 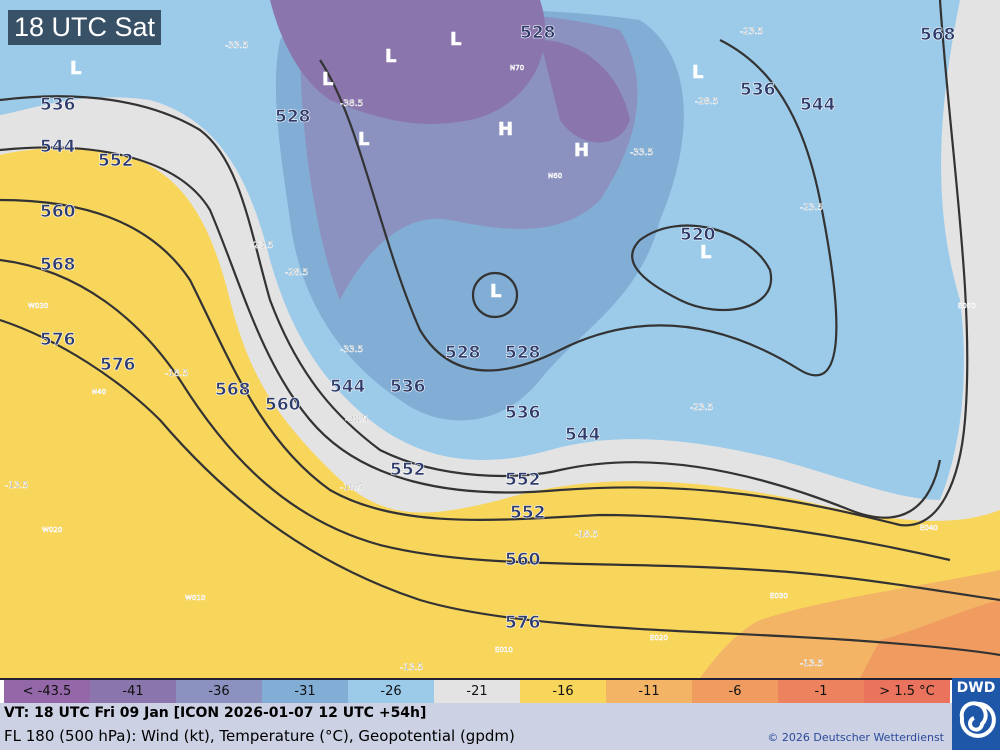 What do you see at coordinates (907, 691) in the screenshot?
I see `legend-item: > 1.5 °C` at bounding box center [907, 691].